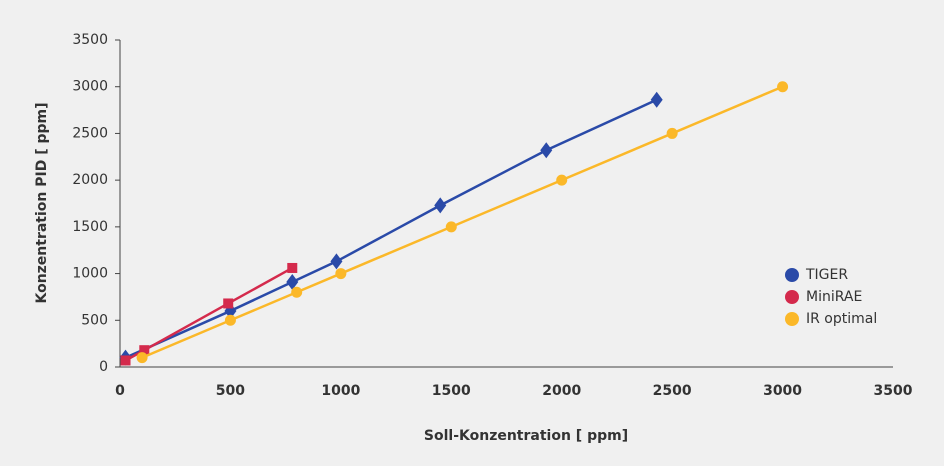  I want to click on y-tick-label: 2500, so click(90, 133).